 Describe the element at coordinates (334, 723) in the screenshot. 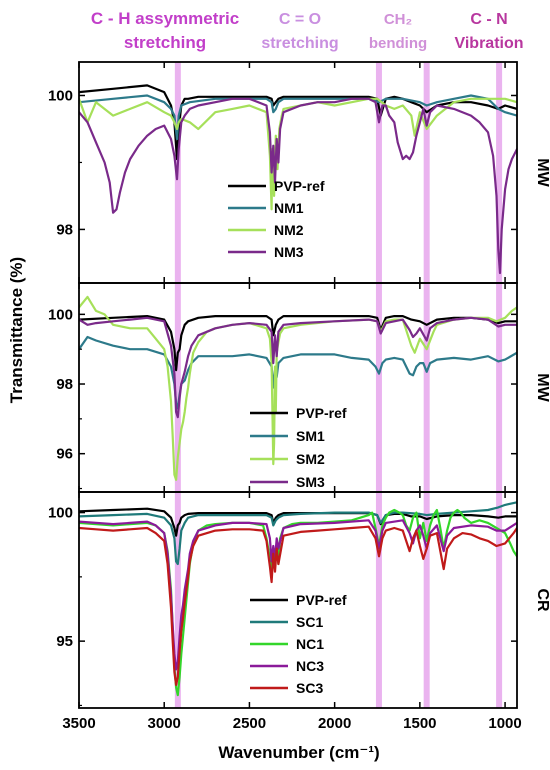

I see `x-tick-label-2000: 2000` at that location.